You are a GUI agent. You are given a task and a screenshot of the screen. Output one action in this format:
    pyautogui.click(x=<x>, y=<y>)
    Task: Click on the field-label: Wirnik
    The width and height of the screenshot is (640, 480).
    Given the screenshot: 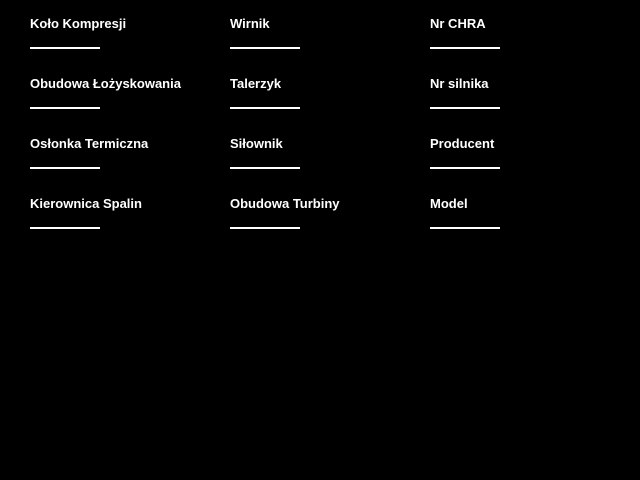 What is the action you would take?
    pyautogui.click(x=250, y=23)
    